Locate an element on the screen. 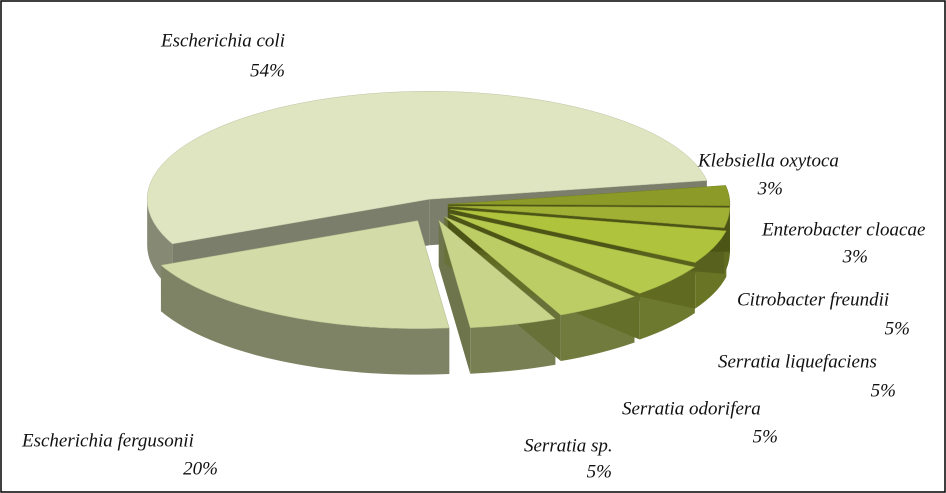 The height and width of the screenshot is (493, 946). slice-label: Escherichia coli is located at coordinates (222, 40).